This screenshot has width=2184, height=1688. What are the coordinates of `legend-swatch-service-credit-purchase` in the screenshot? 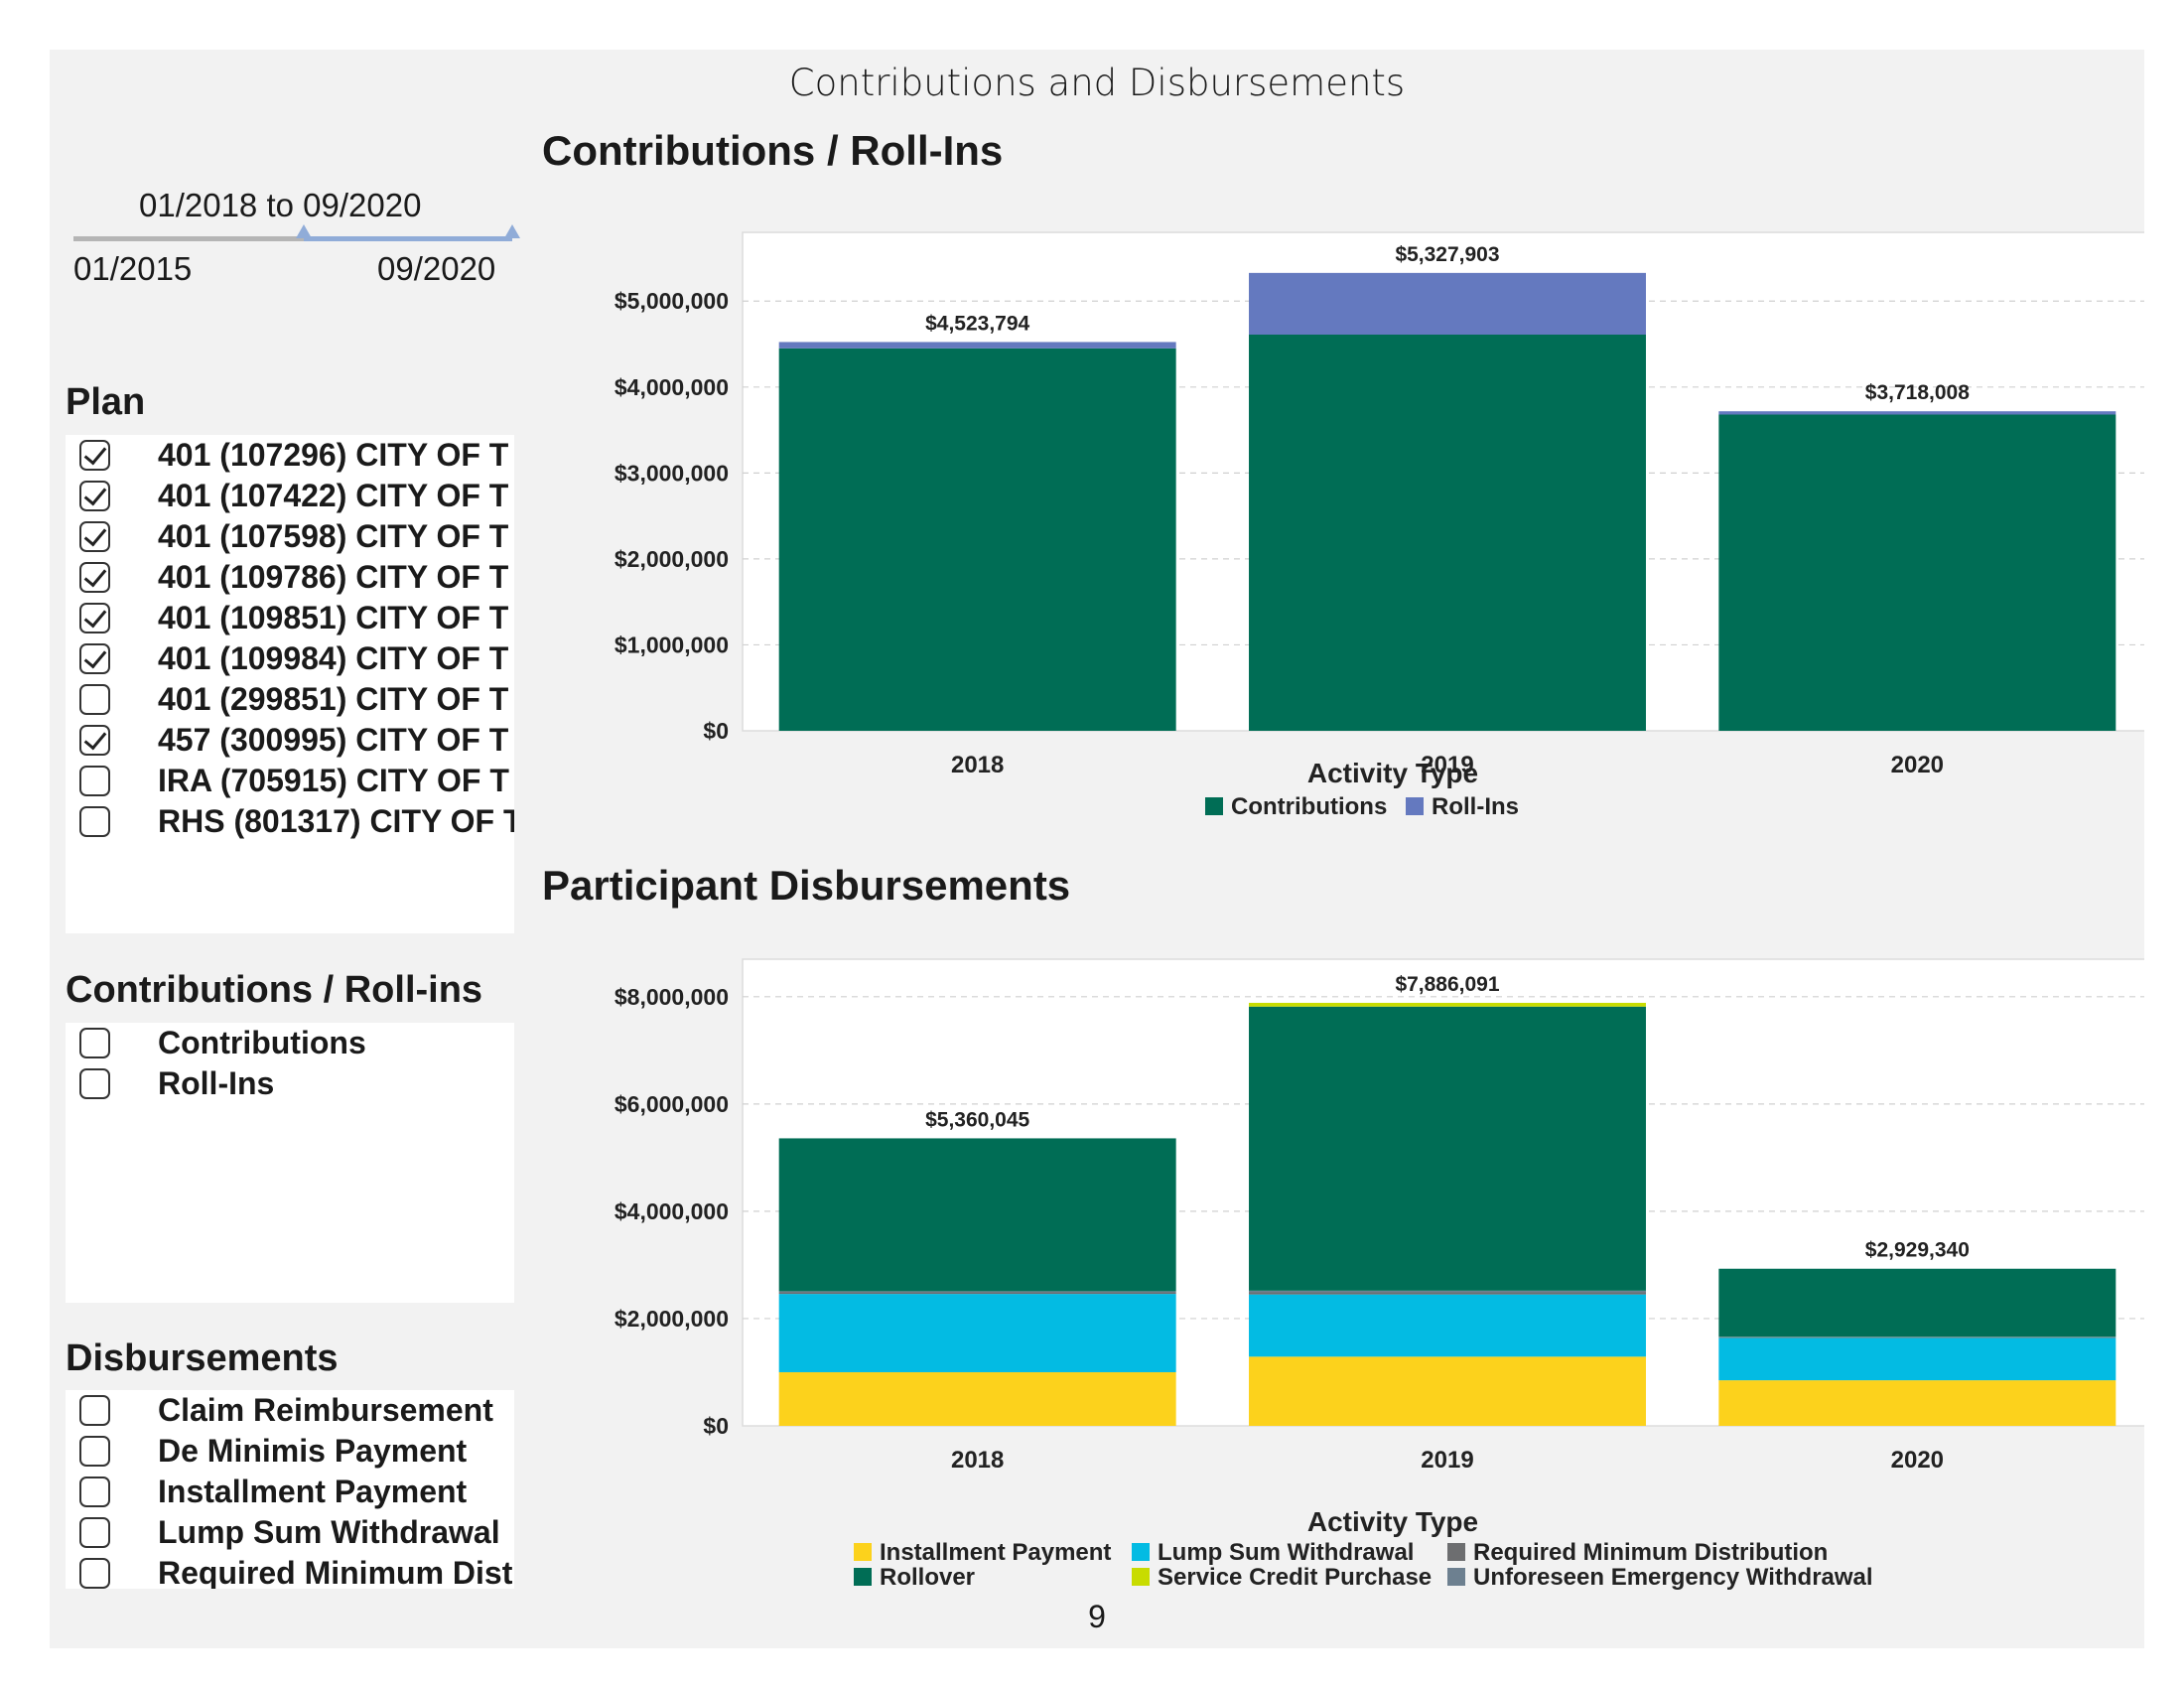 It's located at (1141, 1577).